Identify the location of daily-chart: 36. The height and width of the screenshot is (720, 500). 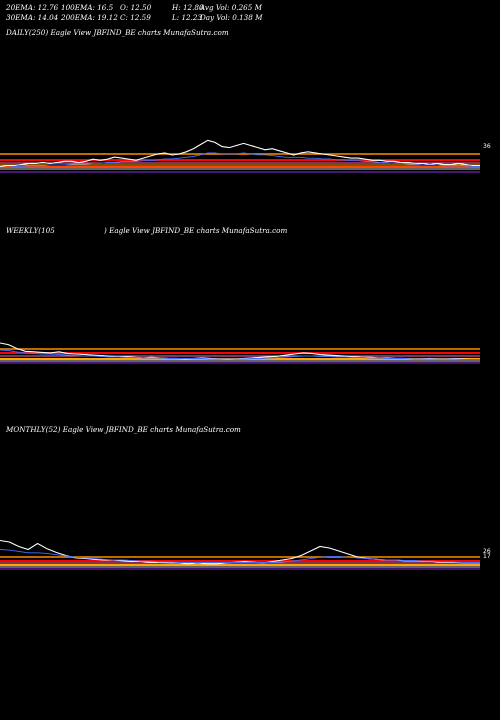
(245, 156).